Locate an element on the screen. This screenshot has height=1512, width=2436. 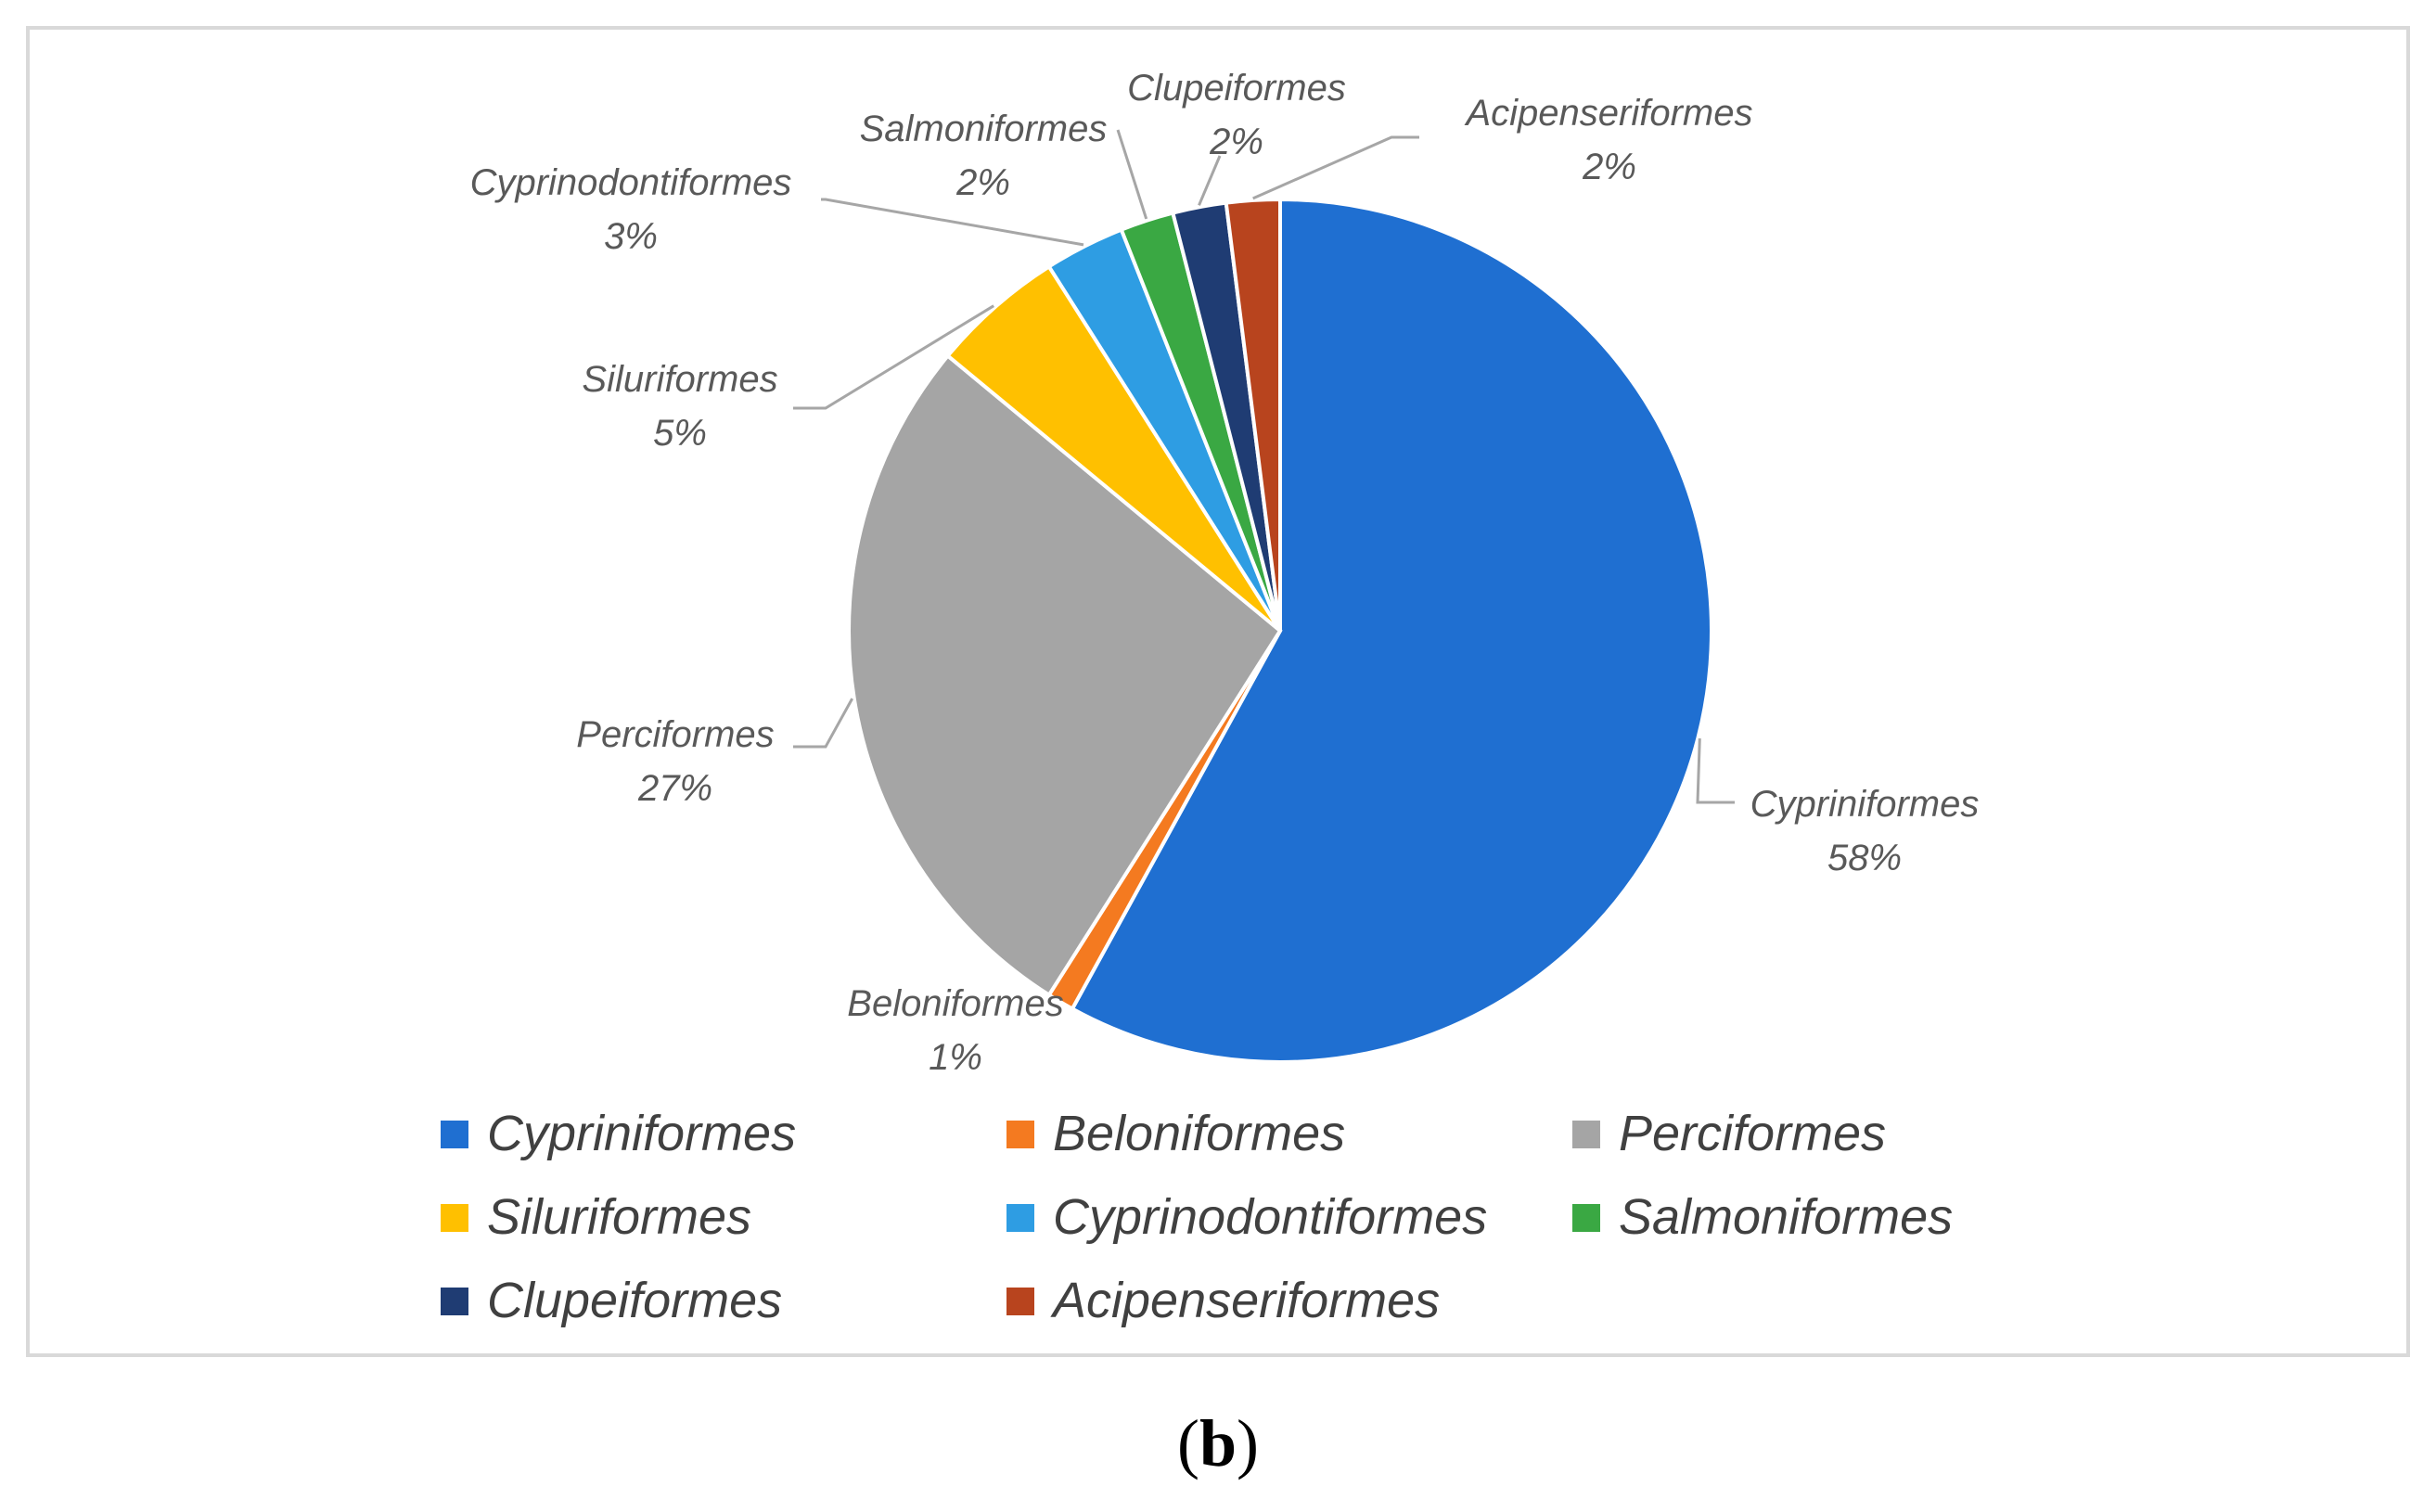
data-label-pct-salmoniformes: 2% is located at coordinates (982, 182).